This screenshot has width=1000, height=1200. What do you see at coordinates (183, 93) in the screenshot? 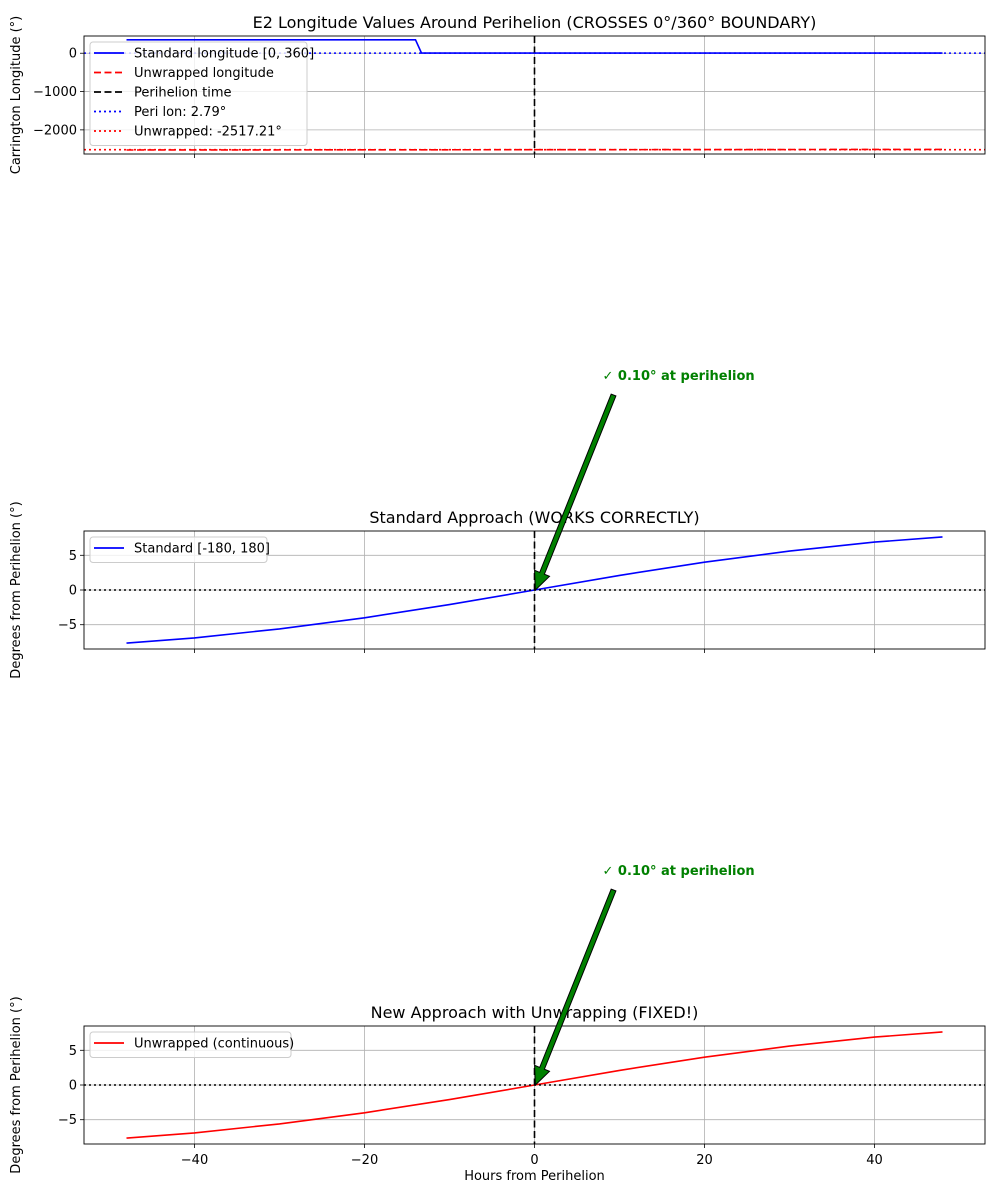
I see `legend-label: Perihelion time` at bounding box center [183, 93].